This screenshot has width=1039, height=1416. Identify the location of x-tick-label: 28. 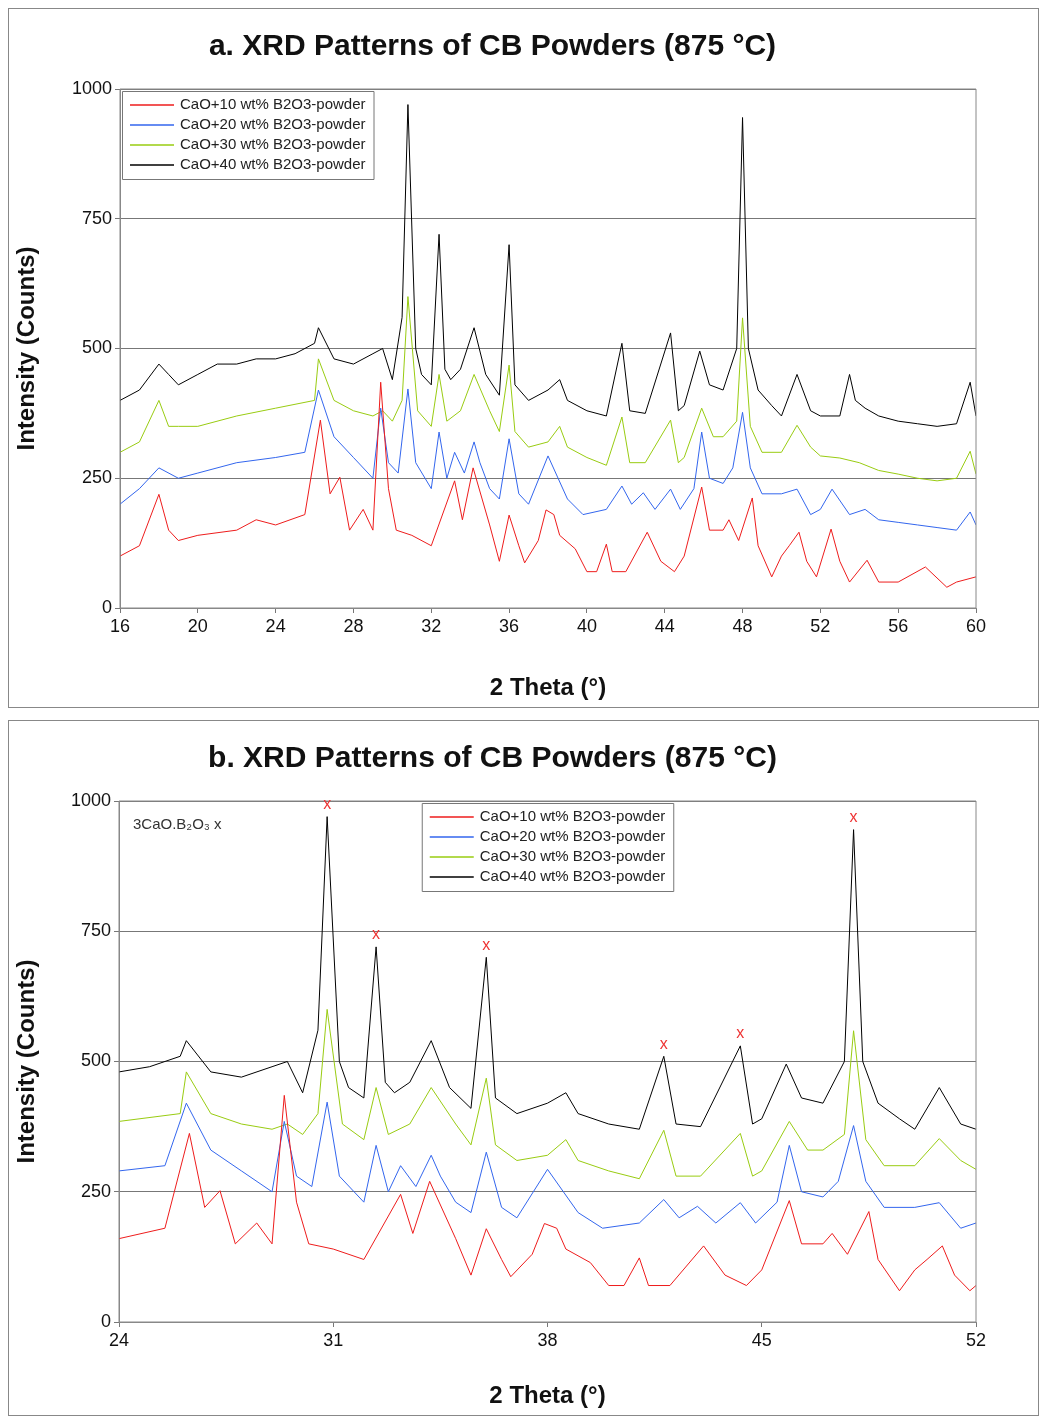
(353, 625).